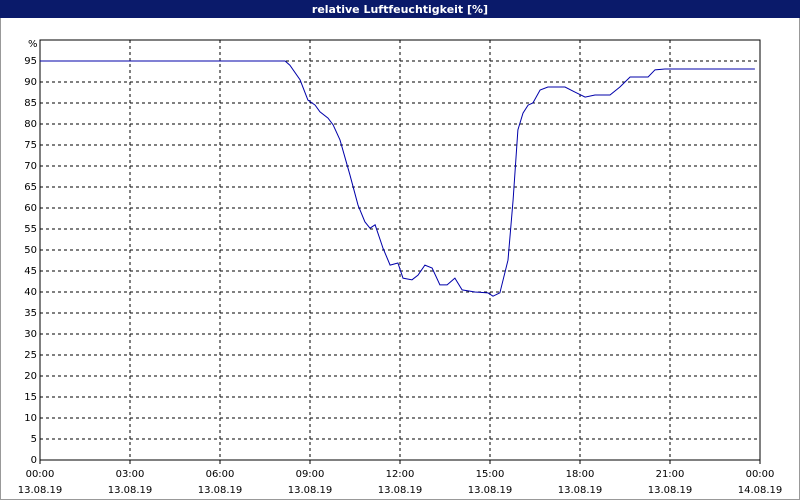 The height and width of the screenshot is (504, 800). Describe the element at coordinates (30, 313) in the screenshot. I see `y-tick-label: 35` at that location.